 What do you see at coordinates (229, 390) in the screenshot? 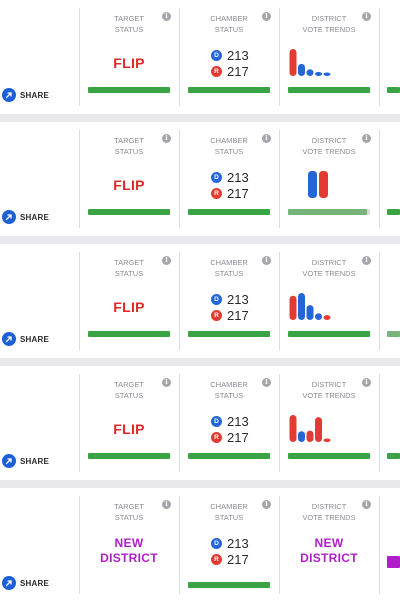
I see `column-header: CHAMBER STATUS` at bounding box center [229, 390].